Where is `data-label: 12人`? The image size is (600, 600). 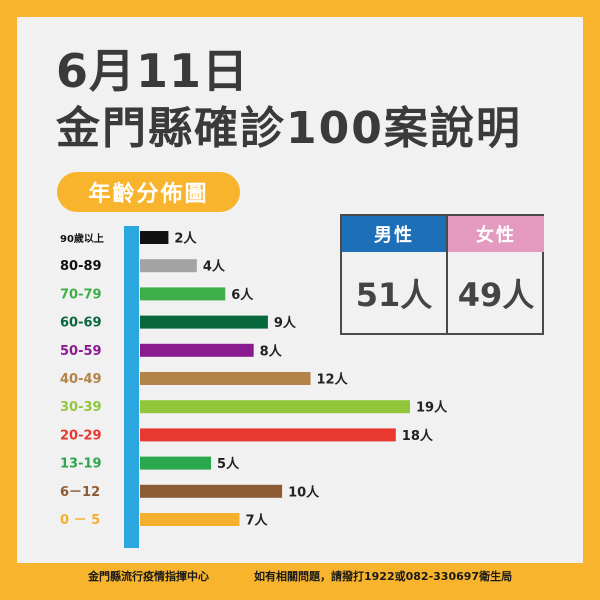 data-label: 12人 is located at coordinates (333, 380).